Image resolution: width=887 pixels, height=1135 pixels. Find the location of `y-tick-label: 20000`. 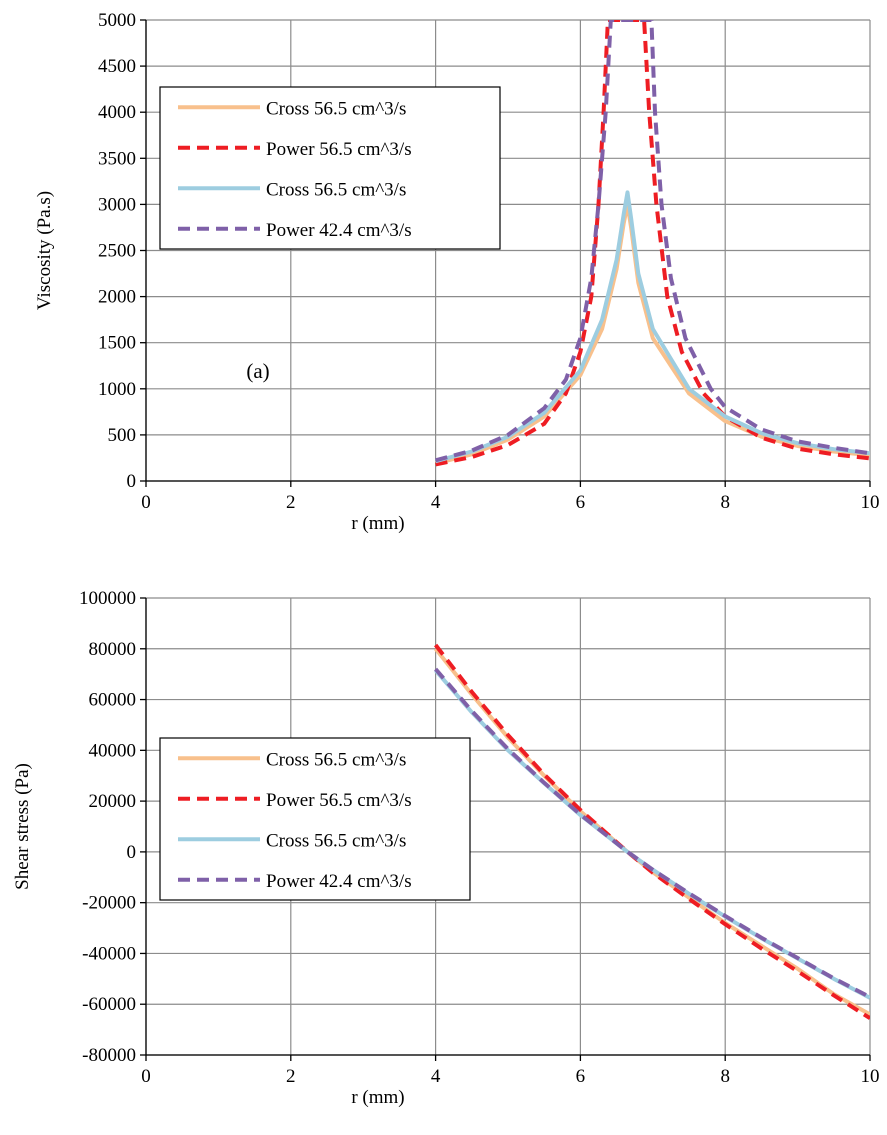

y-tick-label: 20000 is located at coordinates (113, 801).